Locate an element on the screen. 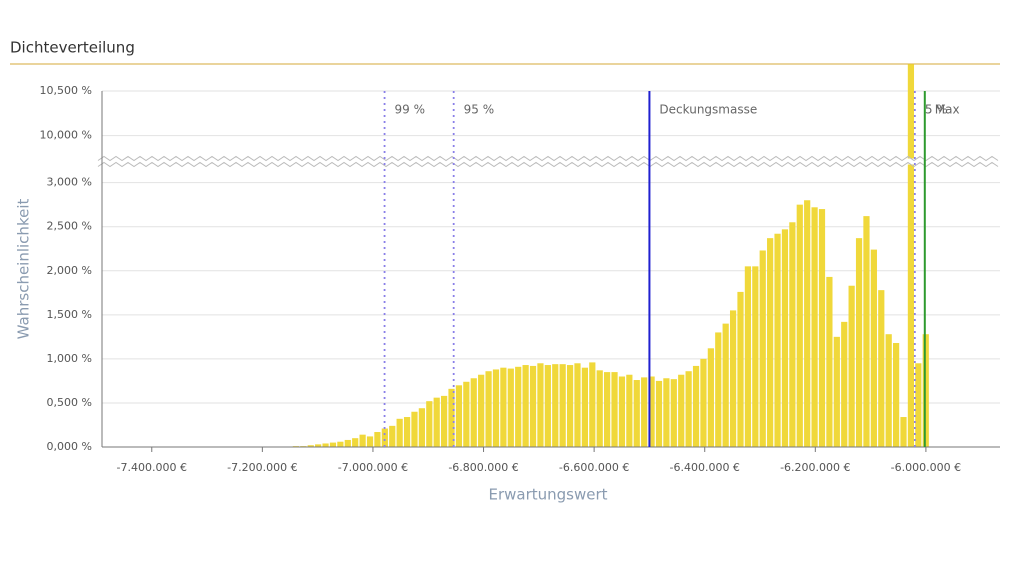  y-axis-label: Wahrscheinlichkeit is located at coordinates (24, 269).